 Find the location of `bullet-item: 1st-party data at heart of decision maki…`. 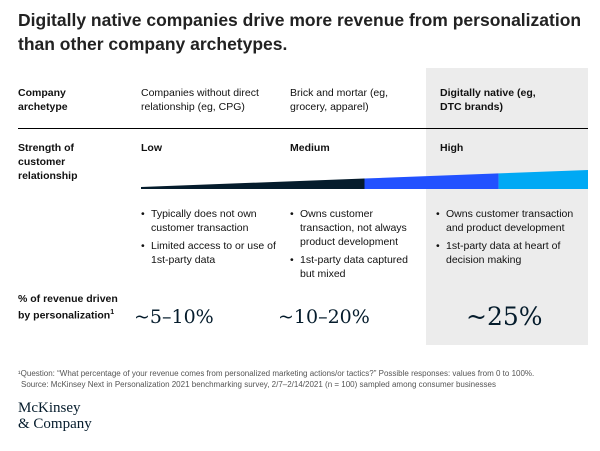

bullet-item: 1st-party data at heart of decision maki… is located at coordinates (510, 253).